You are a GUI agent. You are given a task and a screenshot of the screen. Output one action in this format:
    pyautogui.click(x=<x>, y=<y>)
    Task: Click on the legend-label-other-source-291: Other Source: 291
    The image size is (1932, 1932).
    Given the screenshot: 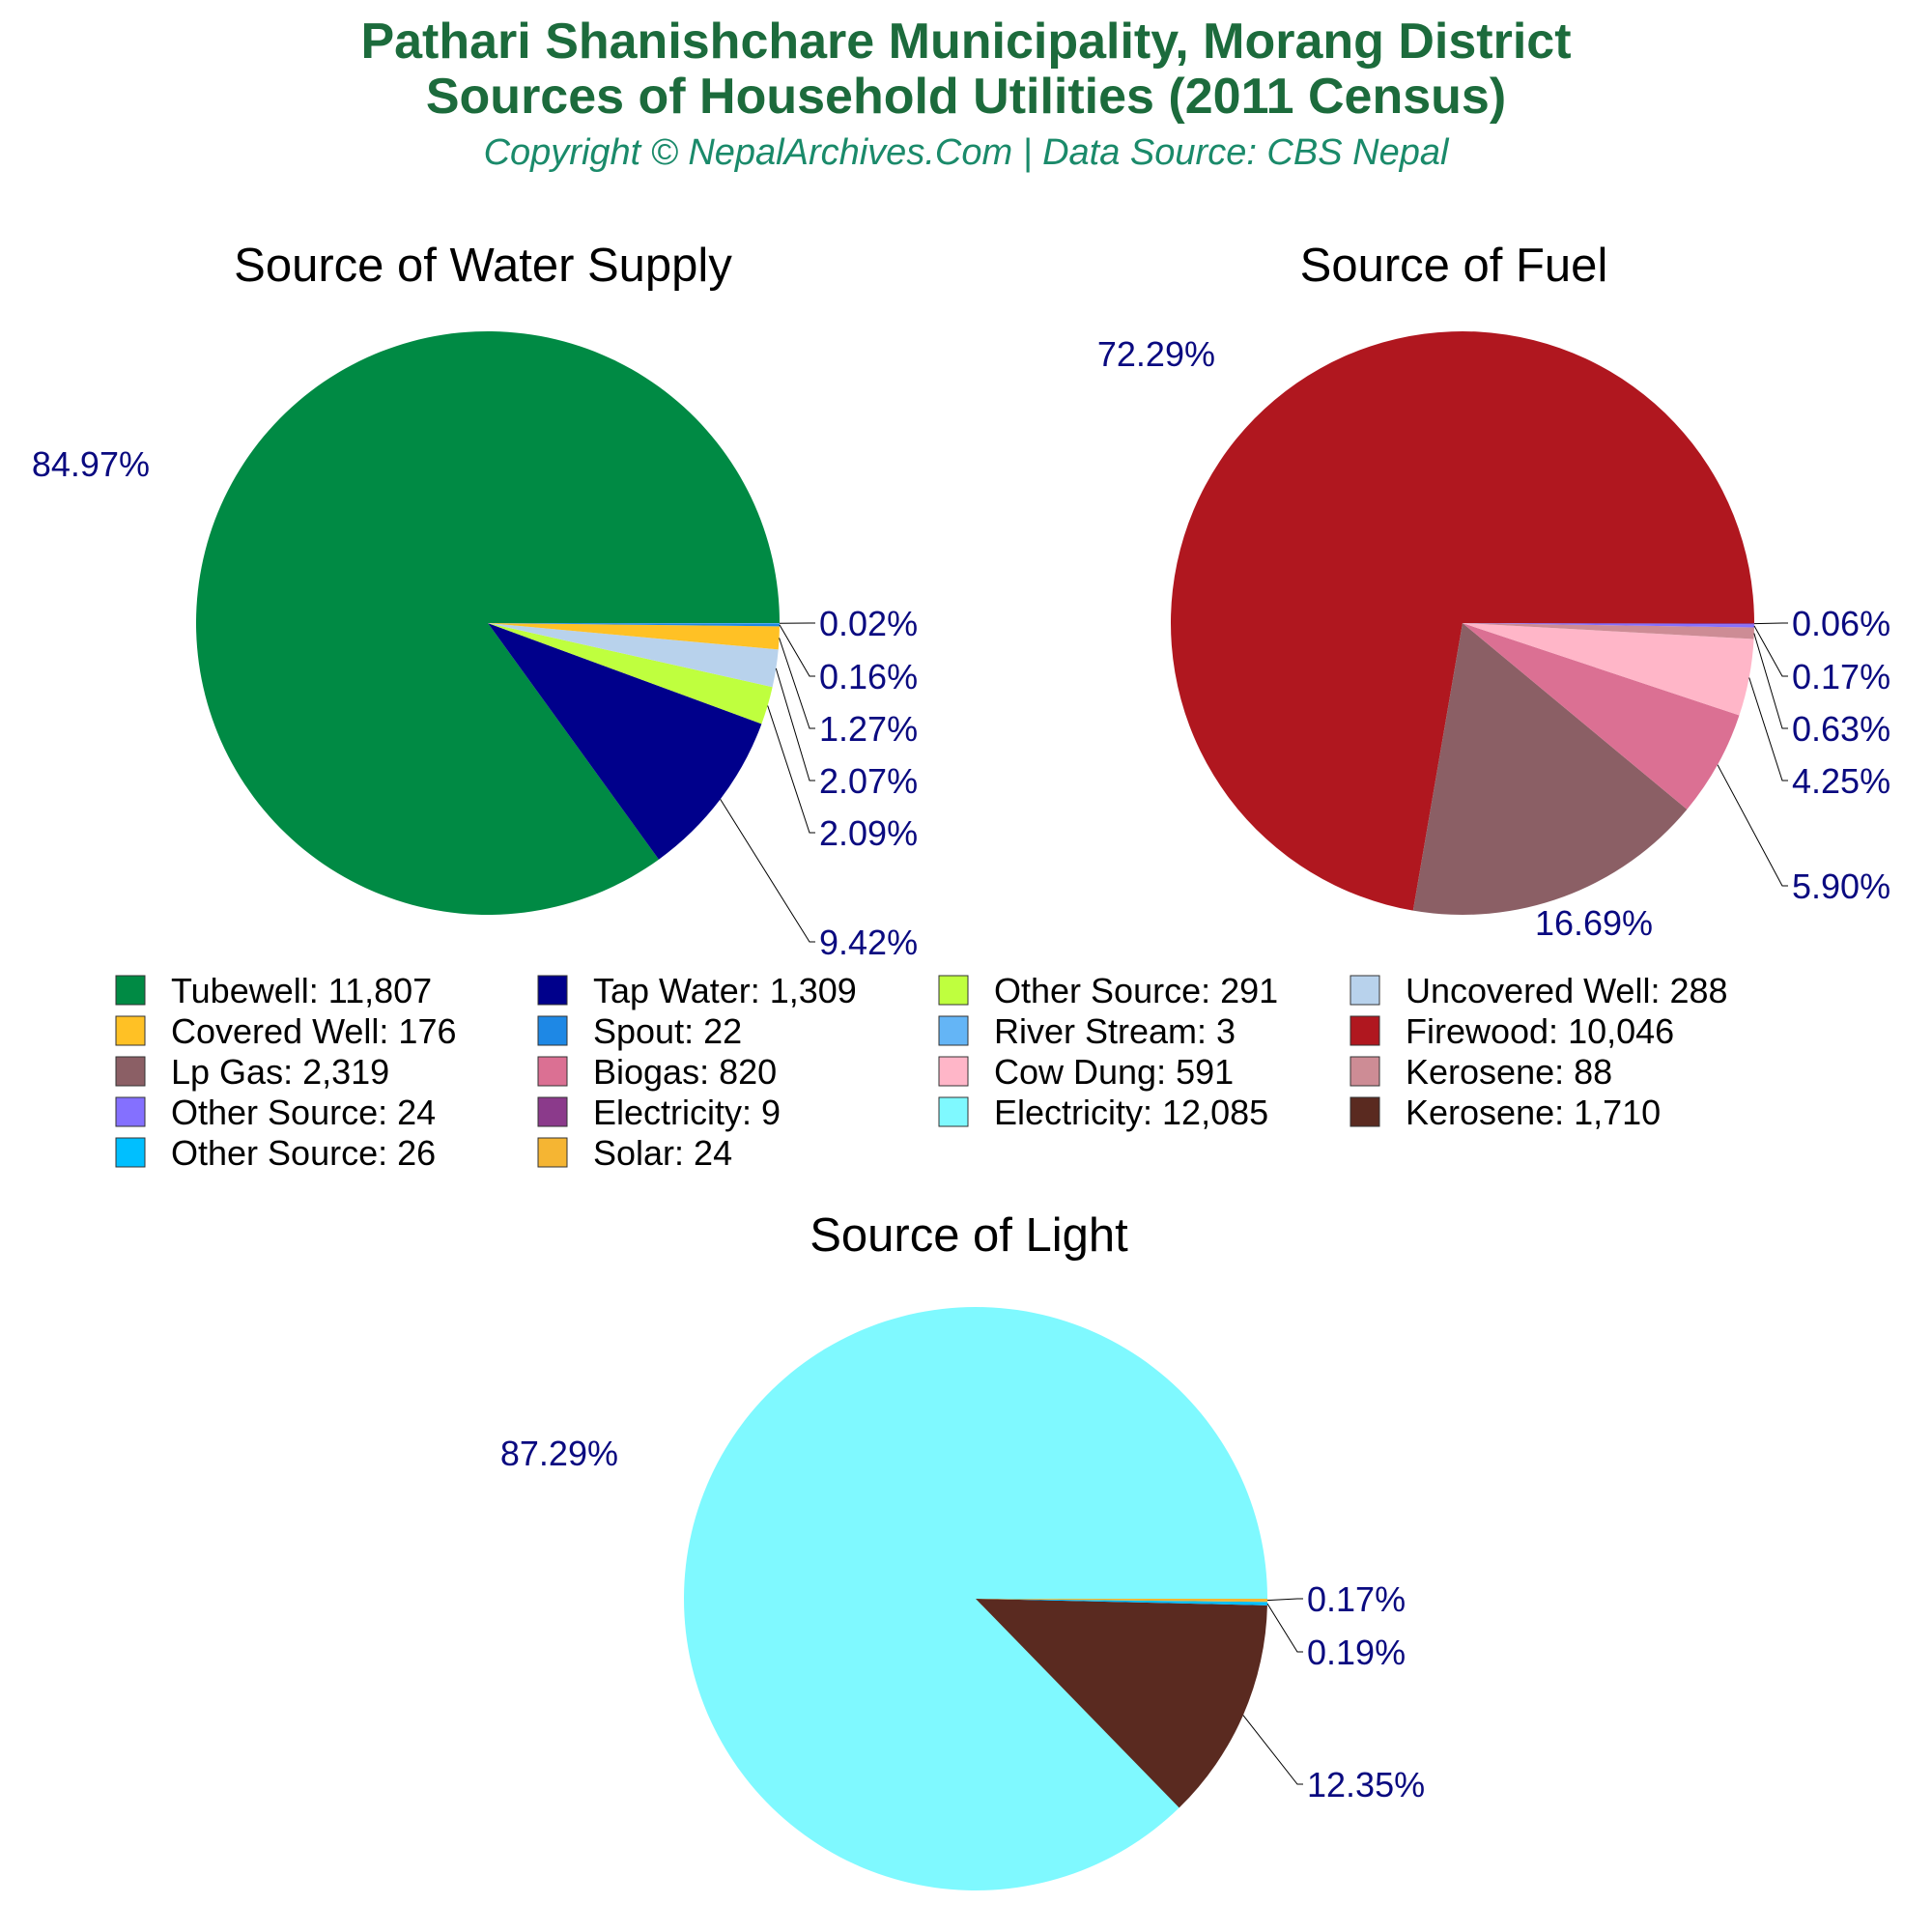 What is the action you would take?
    pyautogui.click(x=1136, y=990)
    